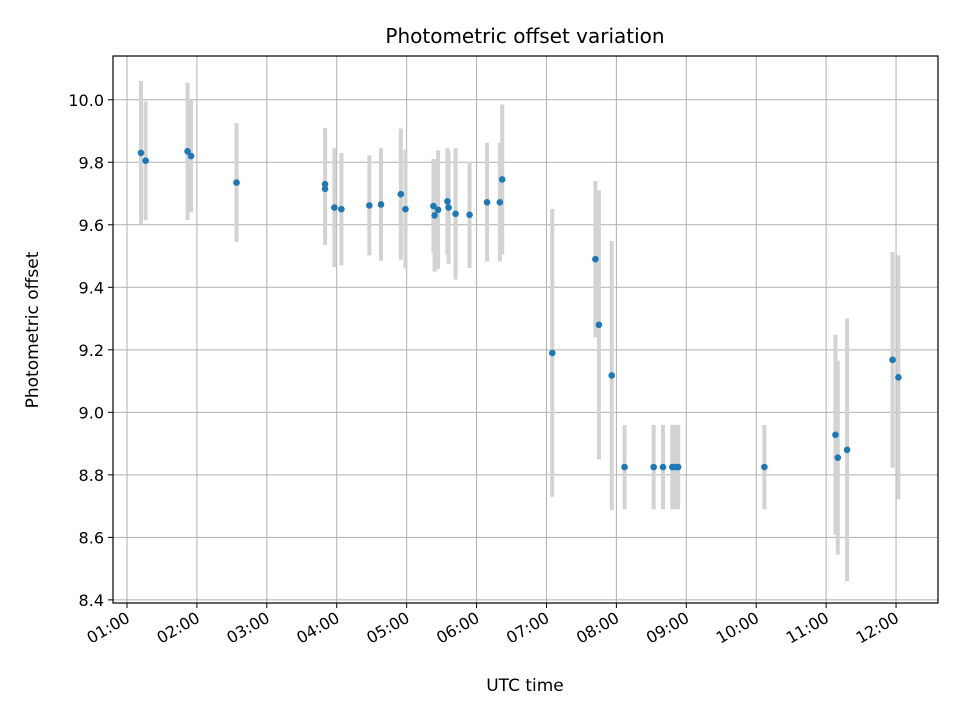  I want to click on y-tick-label: 8.4, so click(91, 600).